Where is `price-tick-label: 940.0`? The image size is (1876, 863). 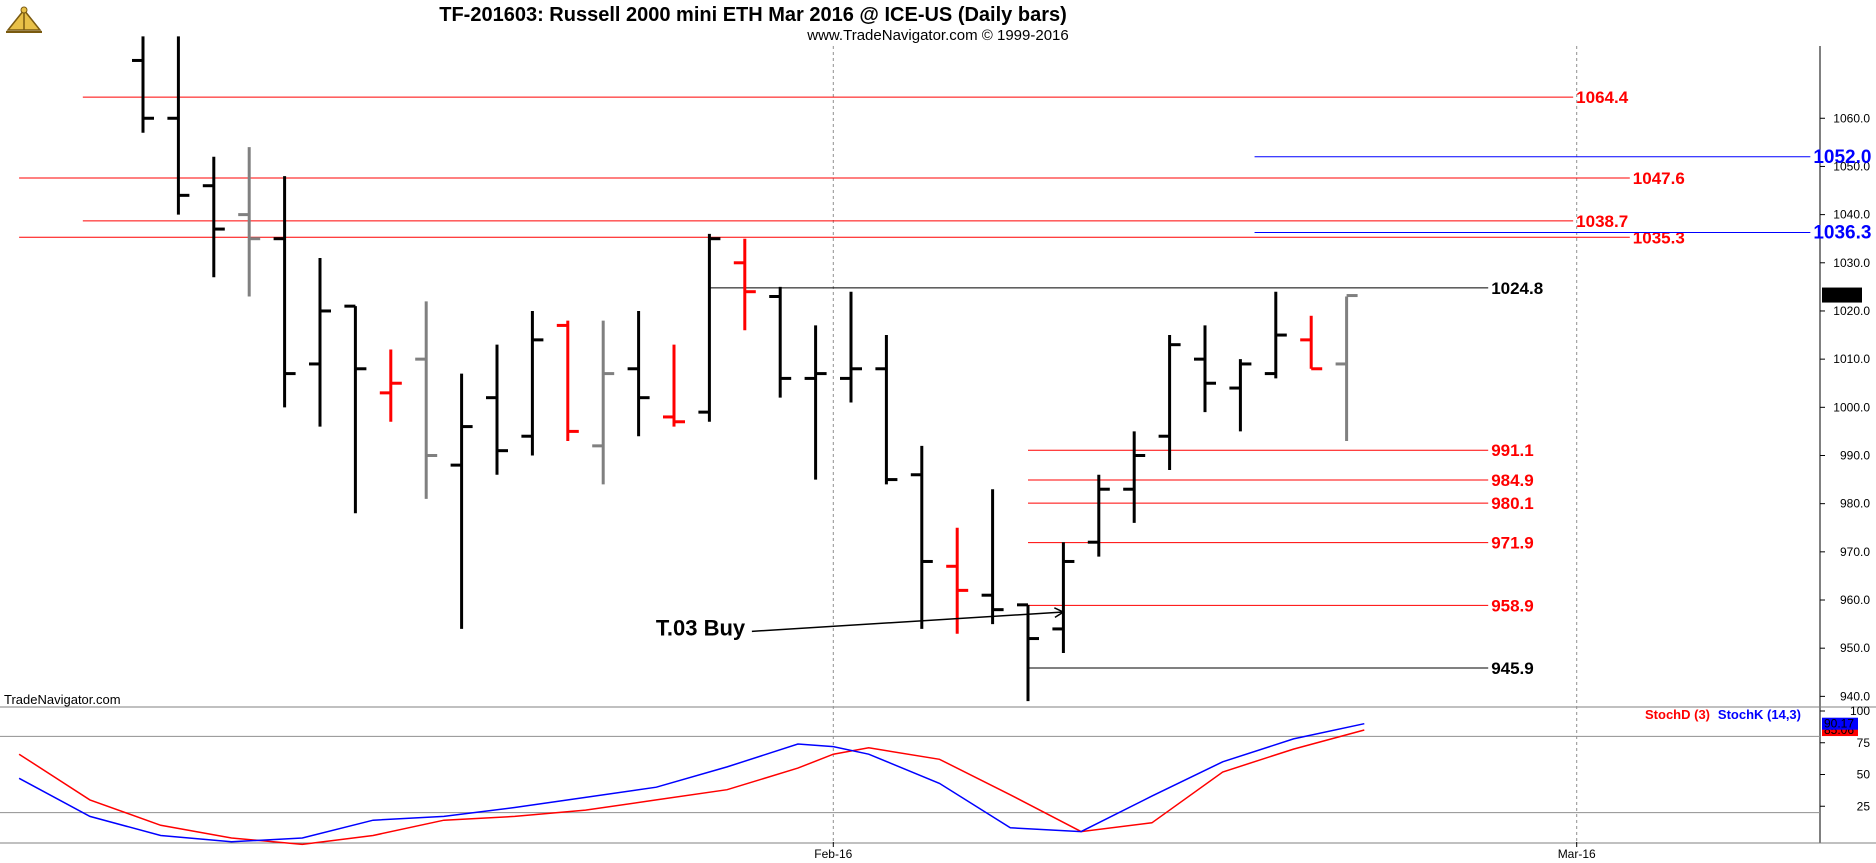
price-tick-label: 940.0 is located at coordinates (1855, 696).